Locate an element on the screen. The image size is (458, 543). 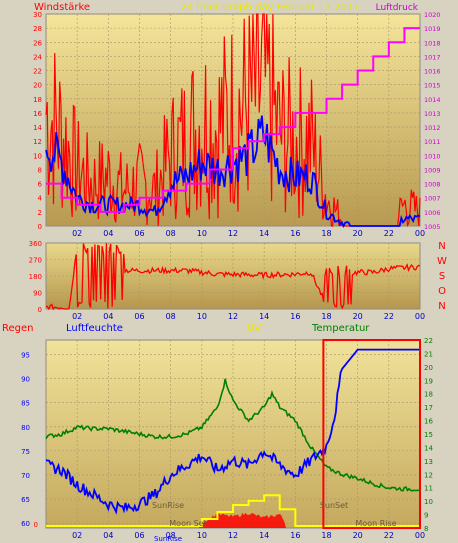
uv-title: UV is located at coordinates (254, 328).